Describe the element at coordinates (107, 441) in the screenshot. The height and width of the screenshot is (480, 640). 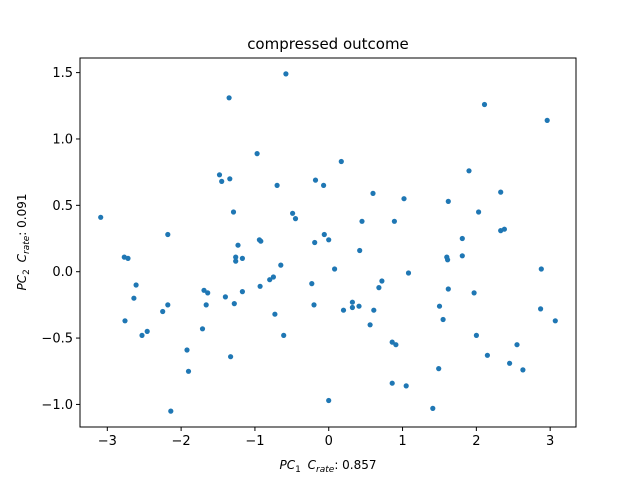
I see `x-tick-label: −3` at that location.